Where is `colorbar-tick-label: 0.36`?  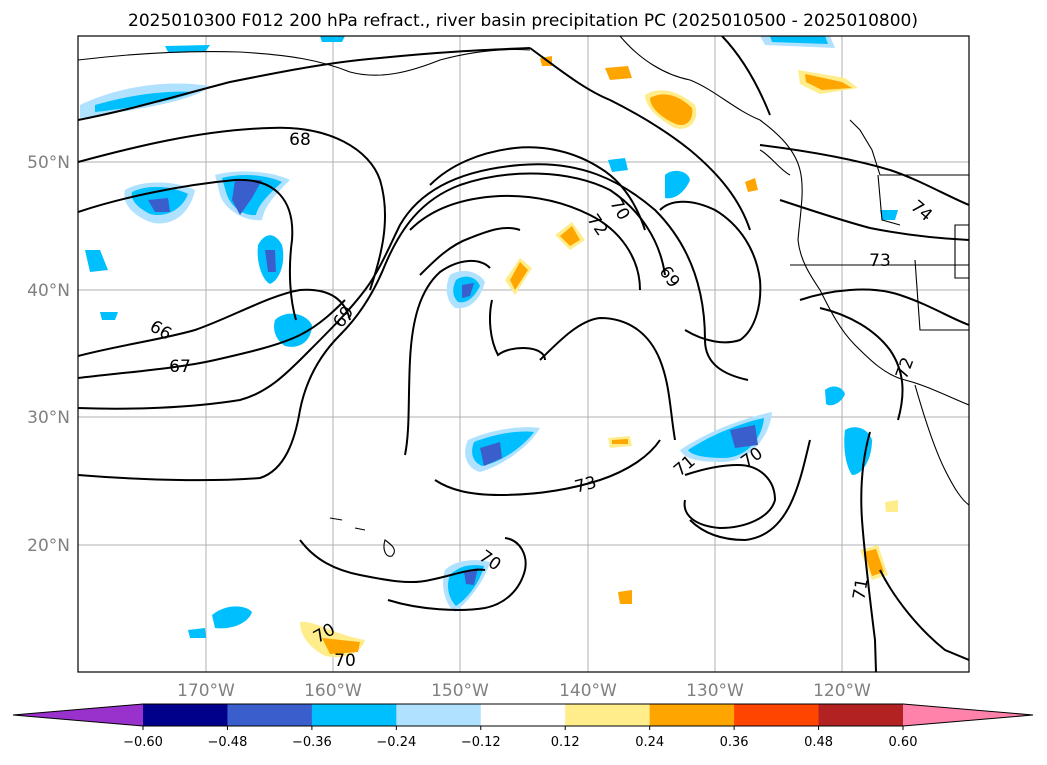
colorbar-tick-label: 0.36 is located at coordinates (734, 742).